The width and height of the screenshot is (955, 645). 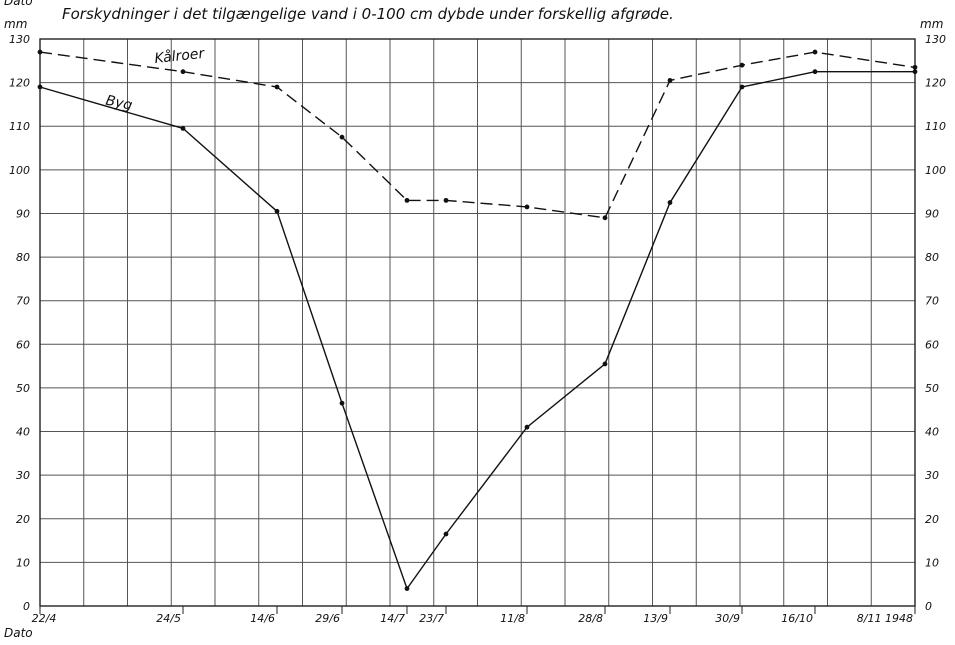 I want to click on y-tick-label: 100, so click(x=19, y=170).